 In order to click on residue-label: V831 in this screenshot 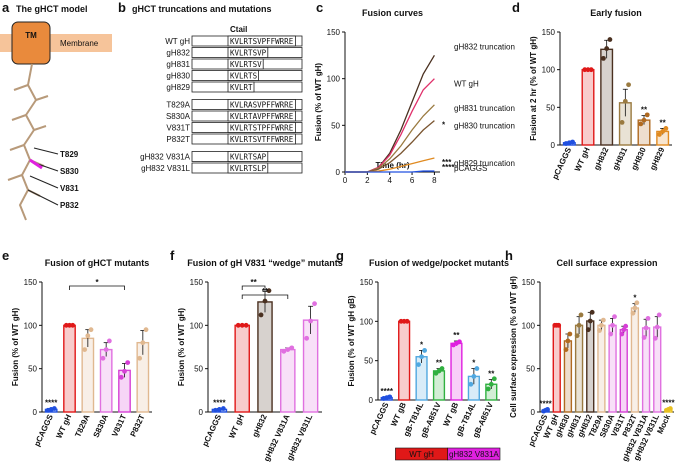, I will do `click(69, 188)`.